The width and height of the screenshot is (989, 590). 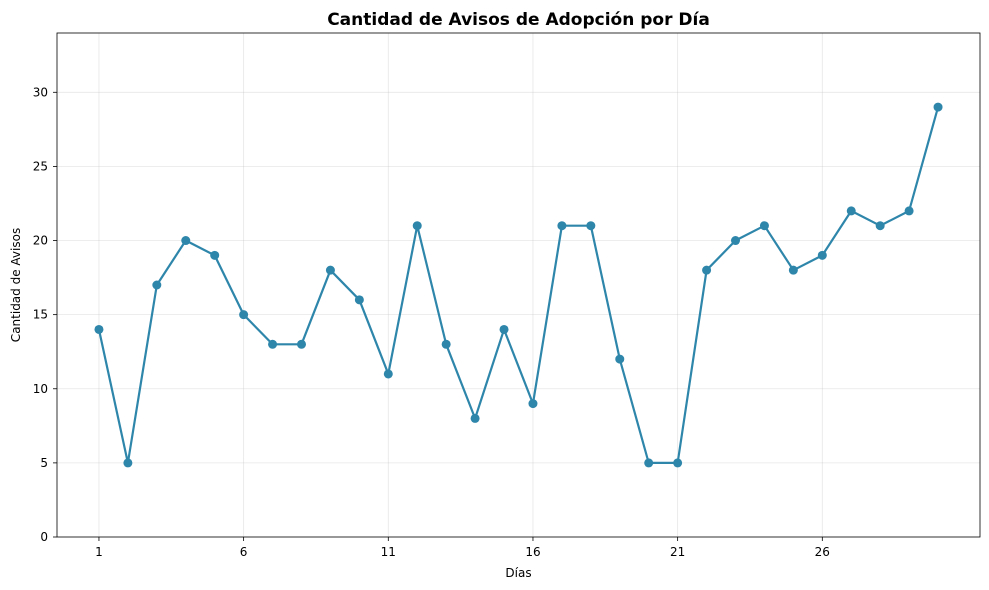 I want to click on x-tick-label: 16, so click(x=532, y=552).